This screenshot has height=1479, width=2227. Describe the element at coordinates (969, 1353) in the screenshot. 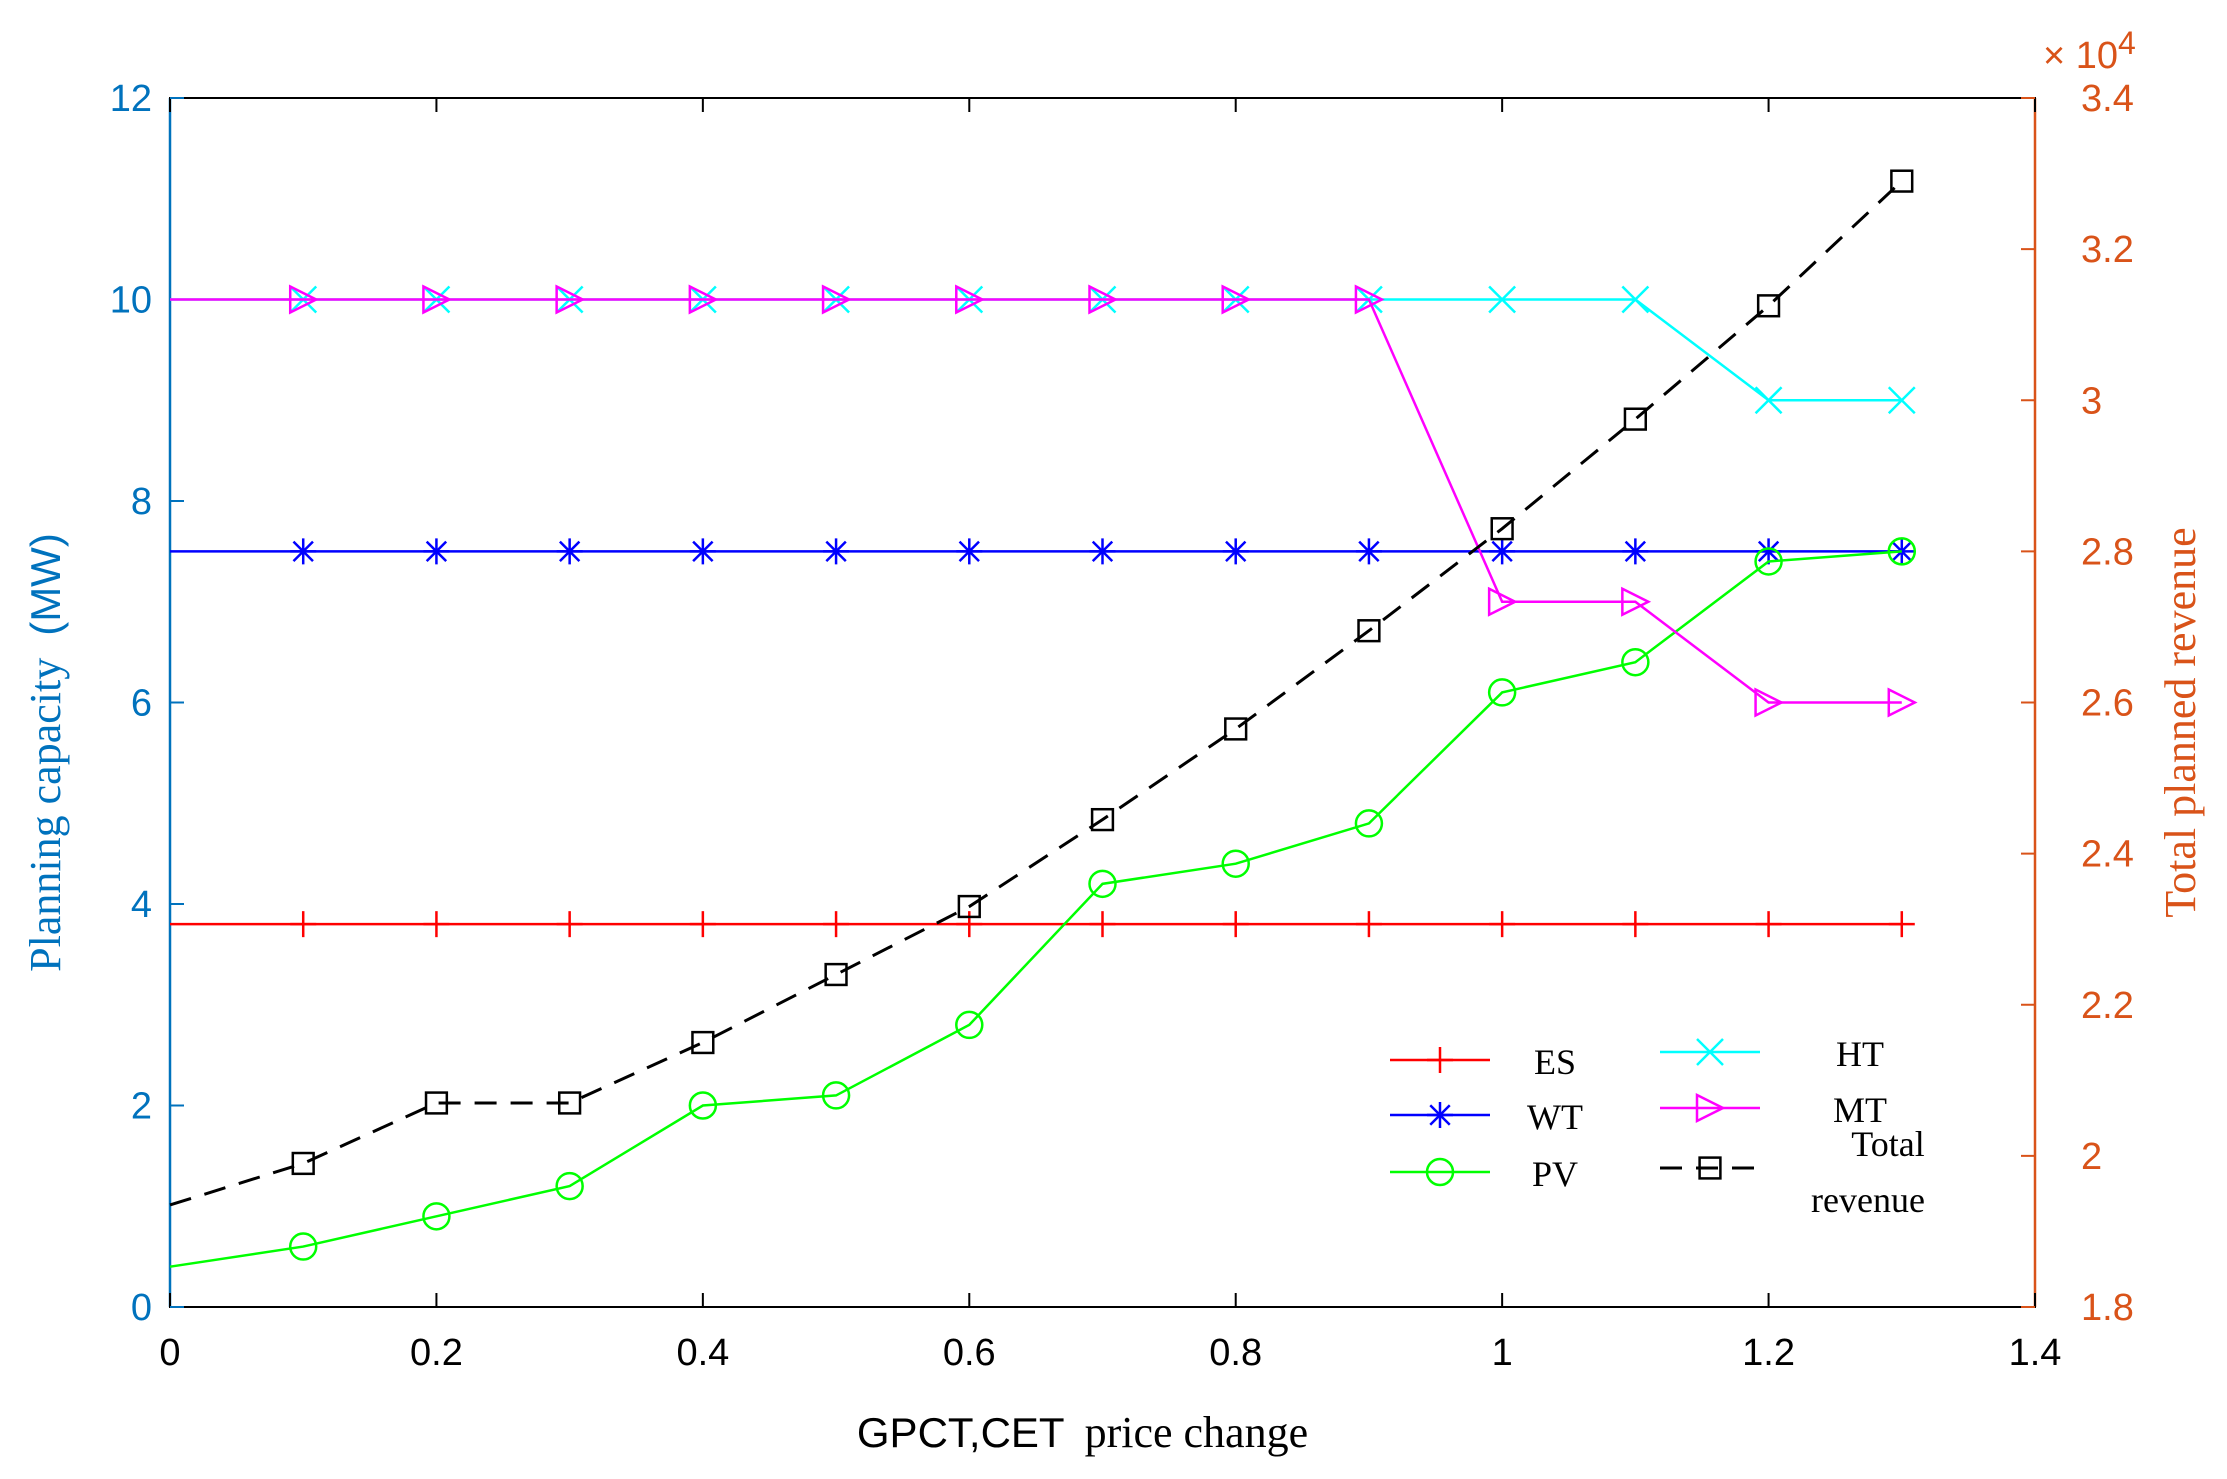

I see `x-tick-label: 0.6` at that location.